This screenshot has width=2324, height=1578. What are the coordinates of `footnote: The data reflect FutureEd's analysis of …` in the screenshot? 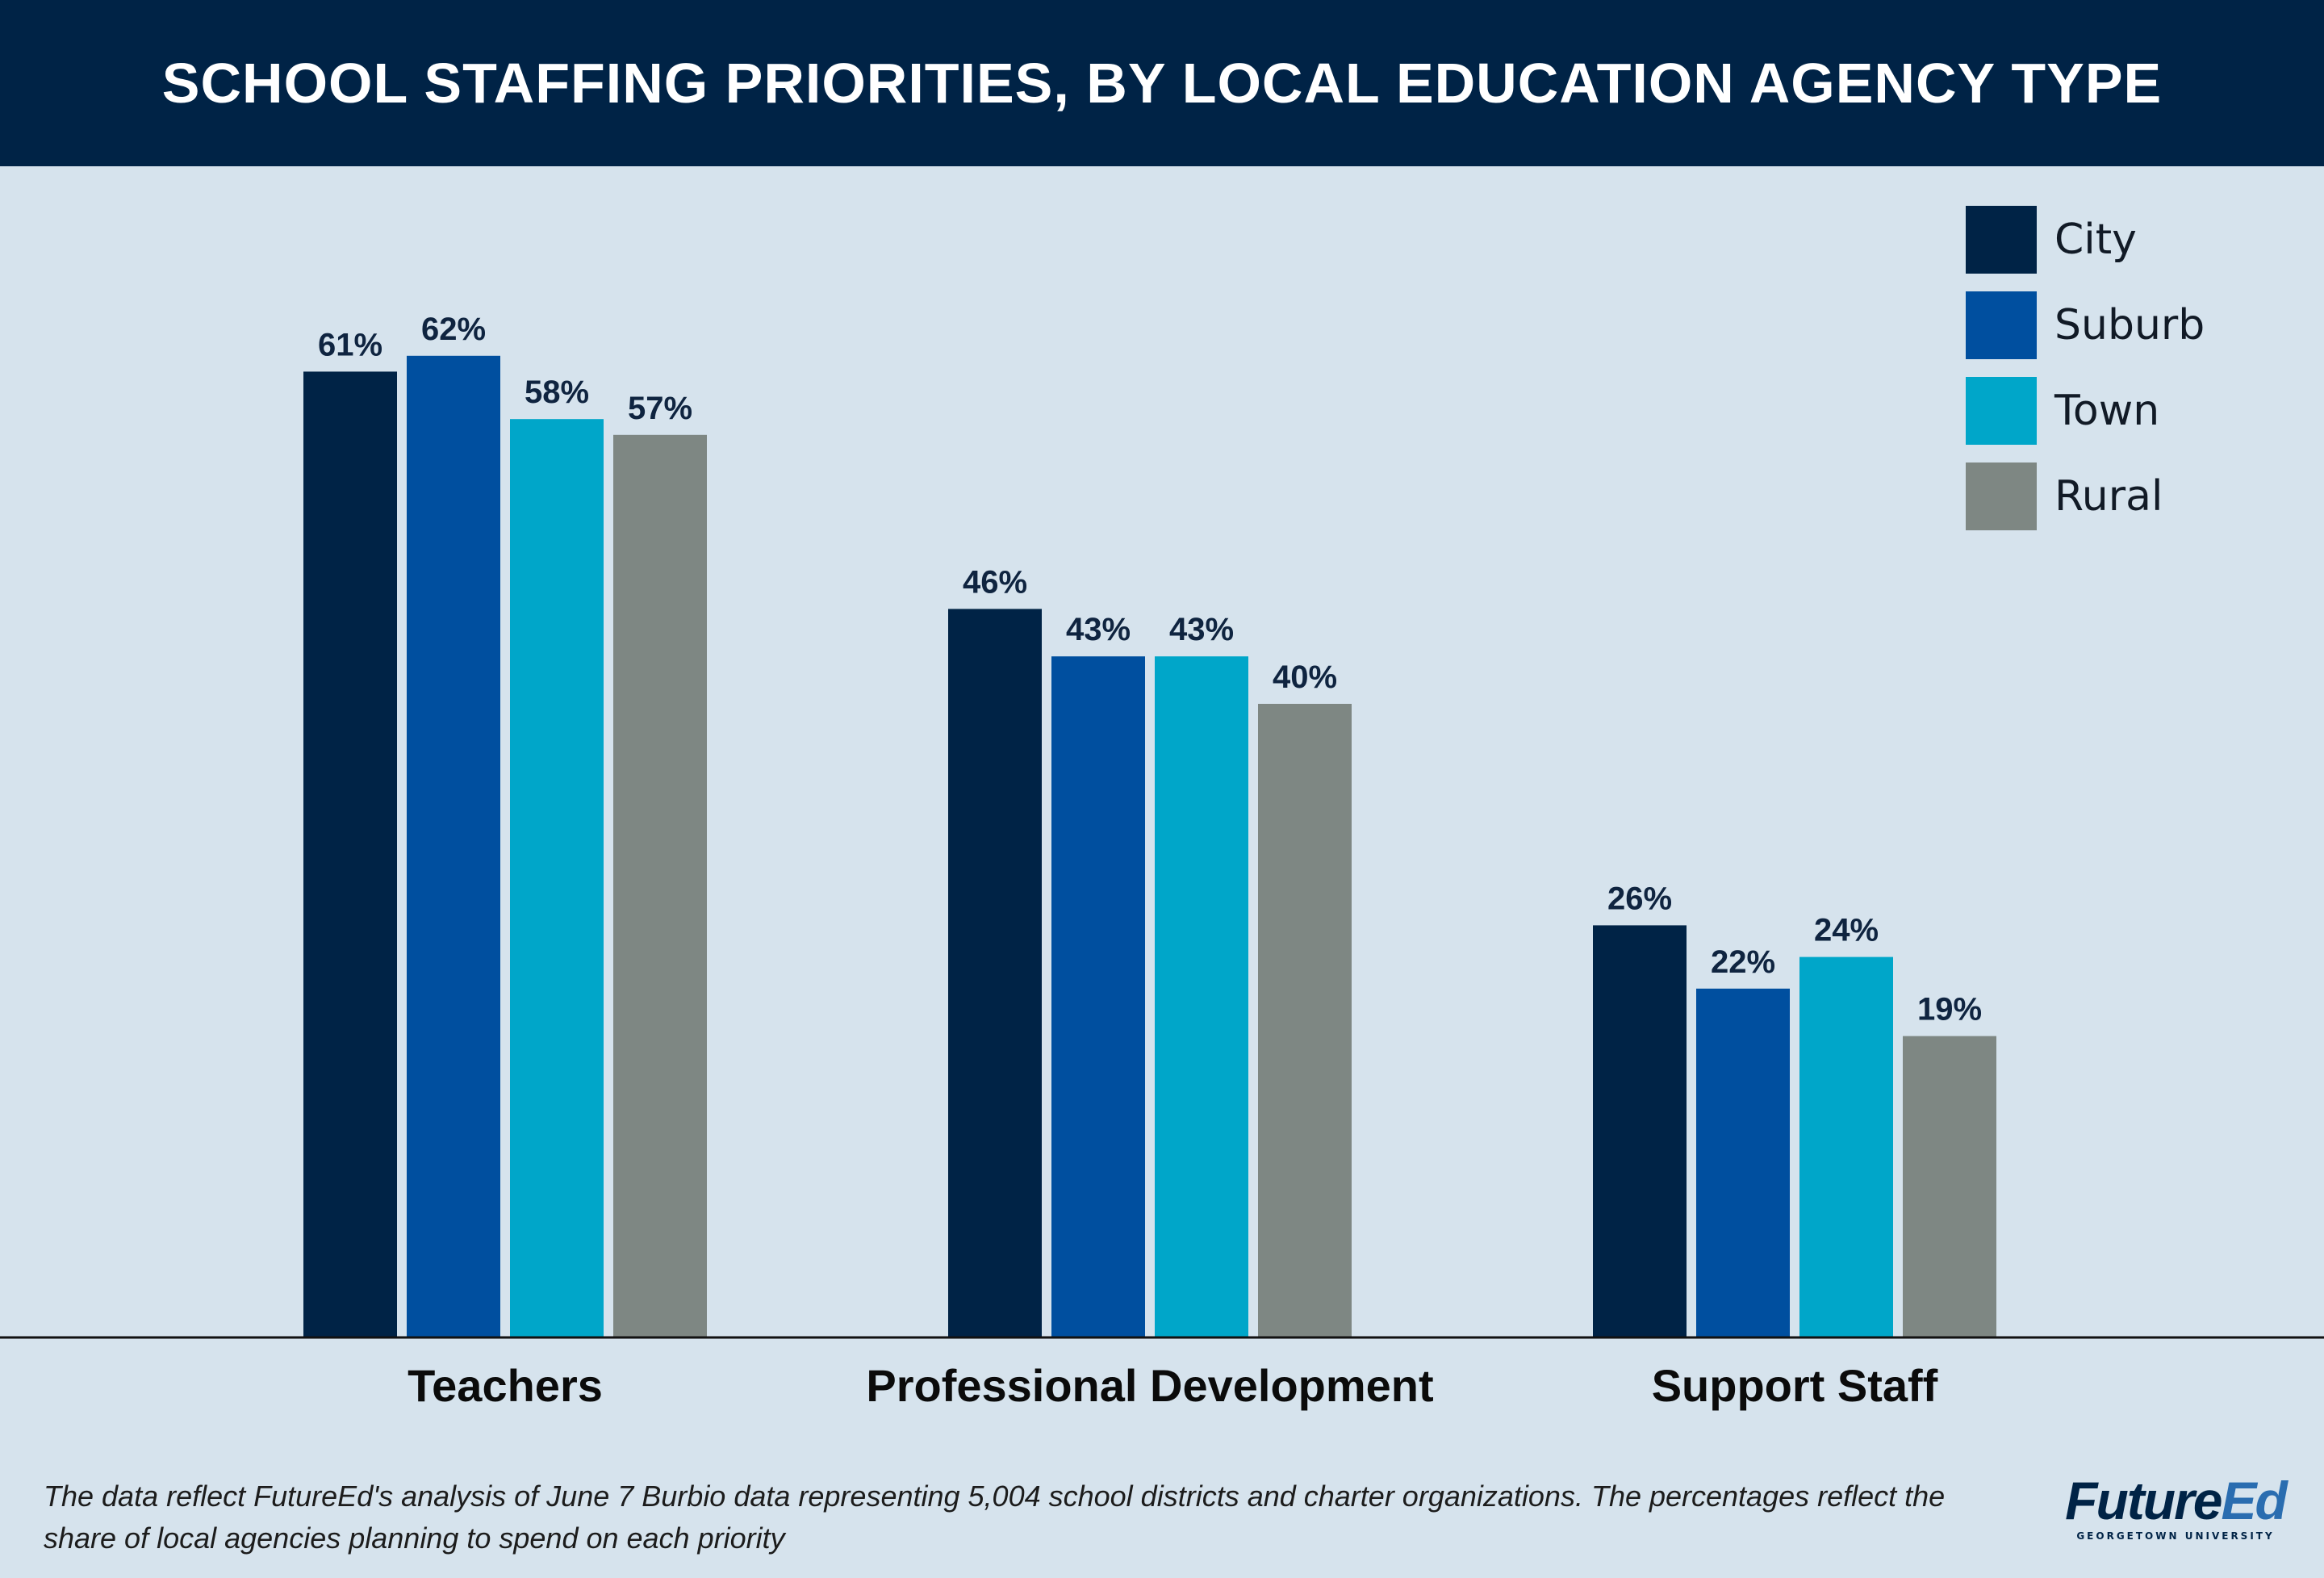 It's located at (995, 1517).